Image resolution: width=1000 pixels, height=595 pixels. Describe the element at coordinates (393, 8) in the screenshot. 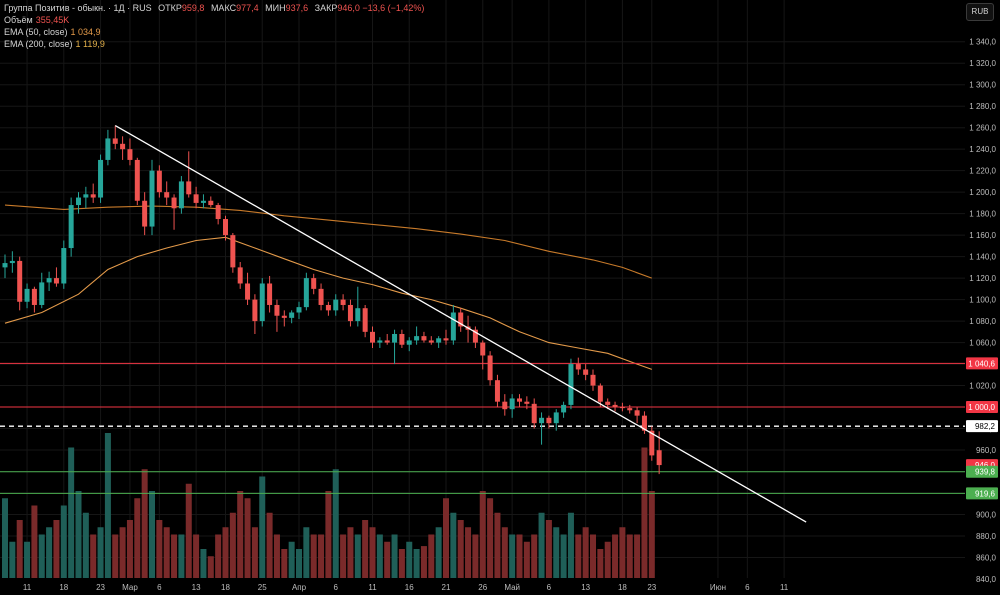

I see `legend-change: −13,6 (−1,42%)` at that location.